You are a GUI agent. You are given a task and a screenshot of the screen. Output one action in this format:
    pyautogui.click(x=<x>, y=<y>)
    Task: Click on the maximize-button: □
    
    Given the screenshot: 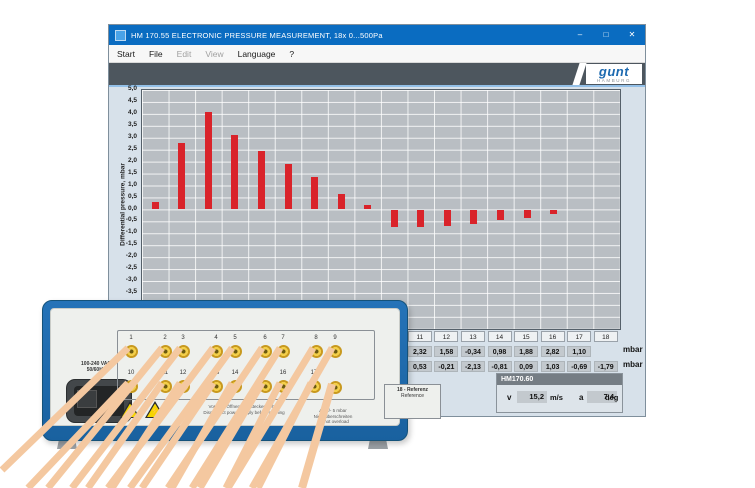 What is the action you would take?
    pyautogui.click(x=606, y=34)
    